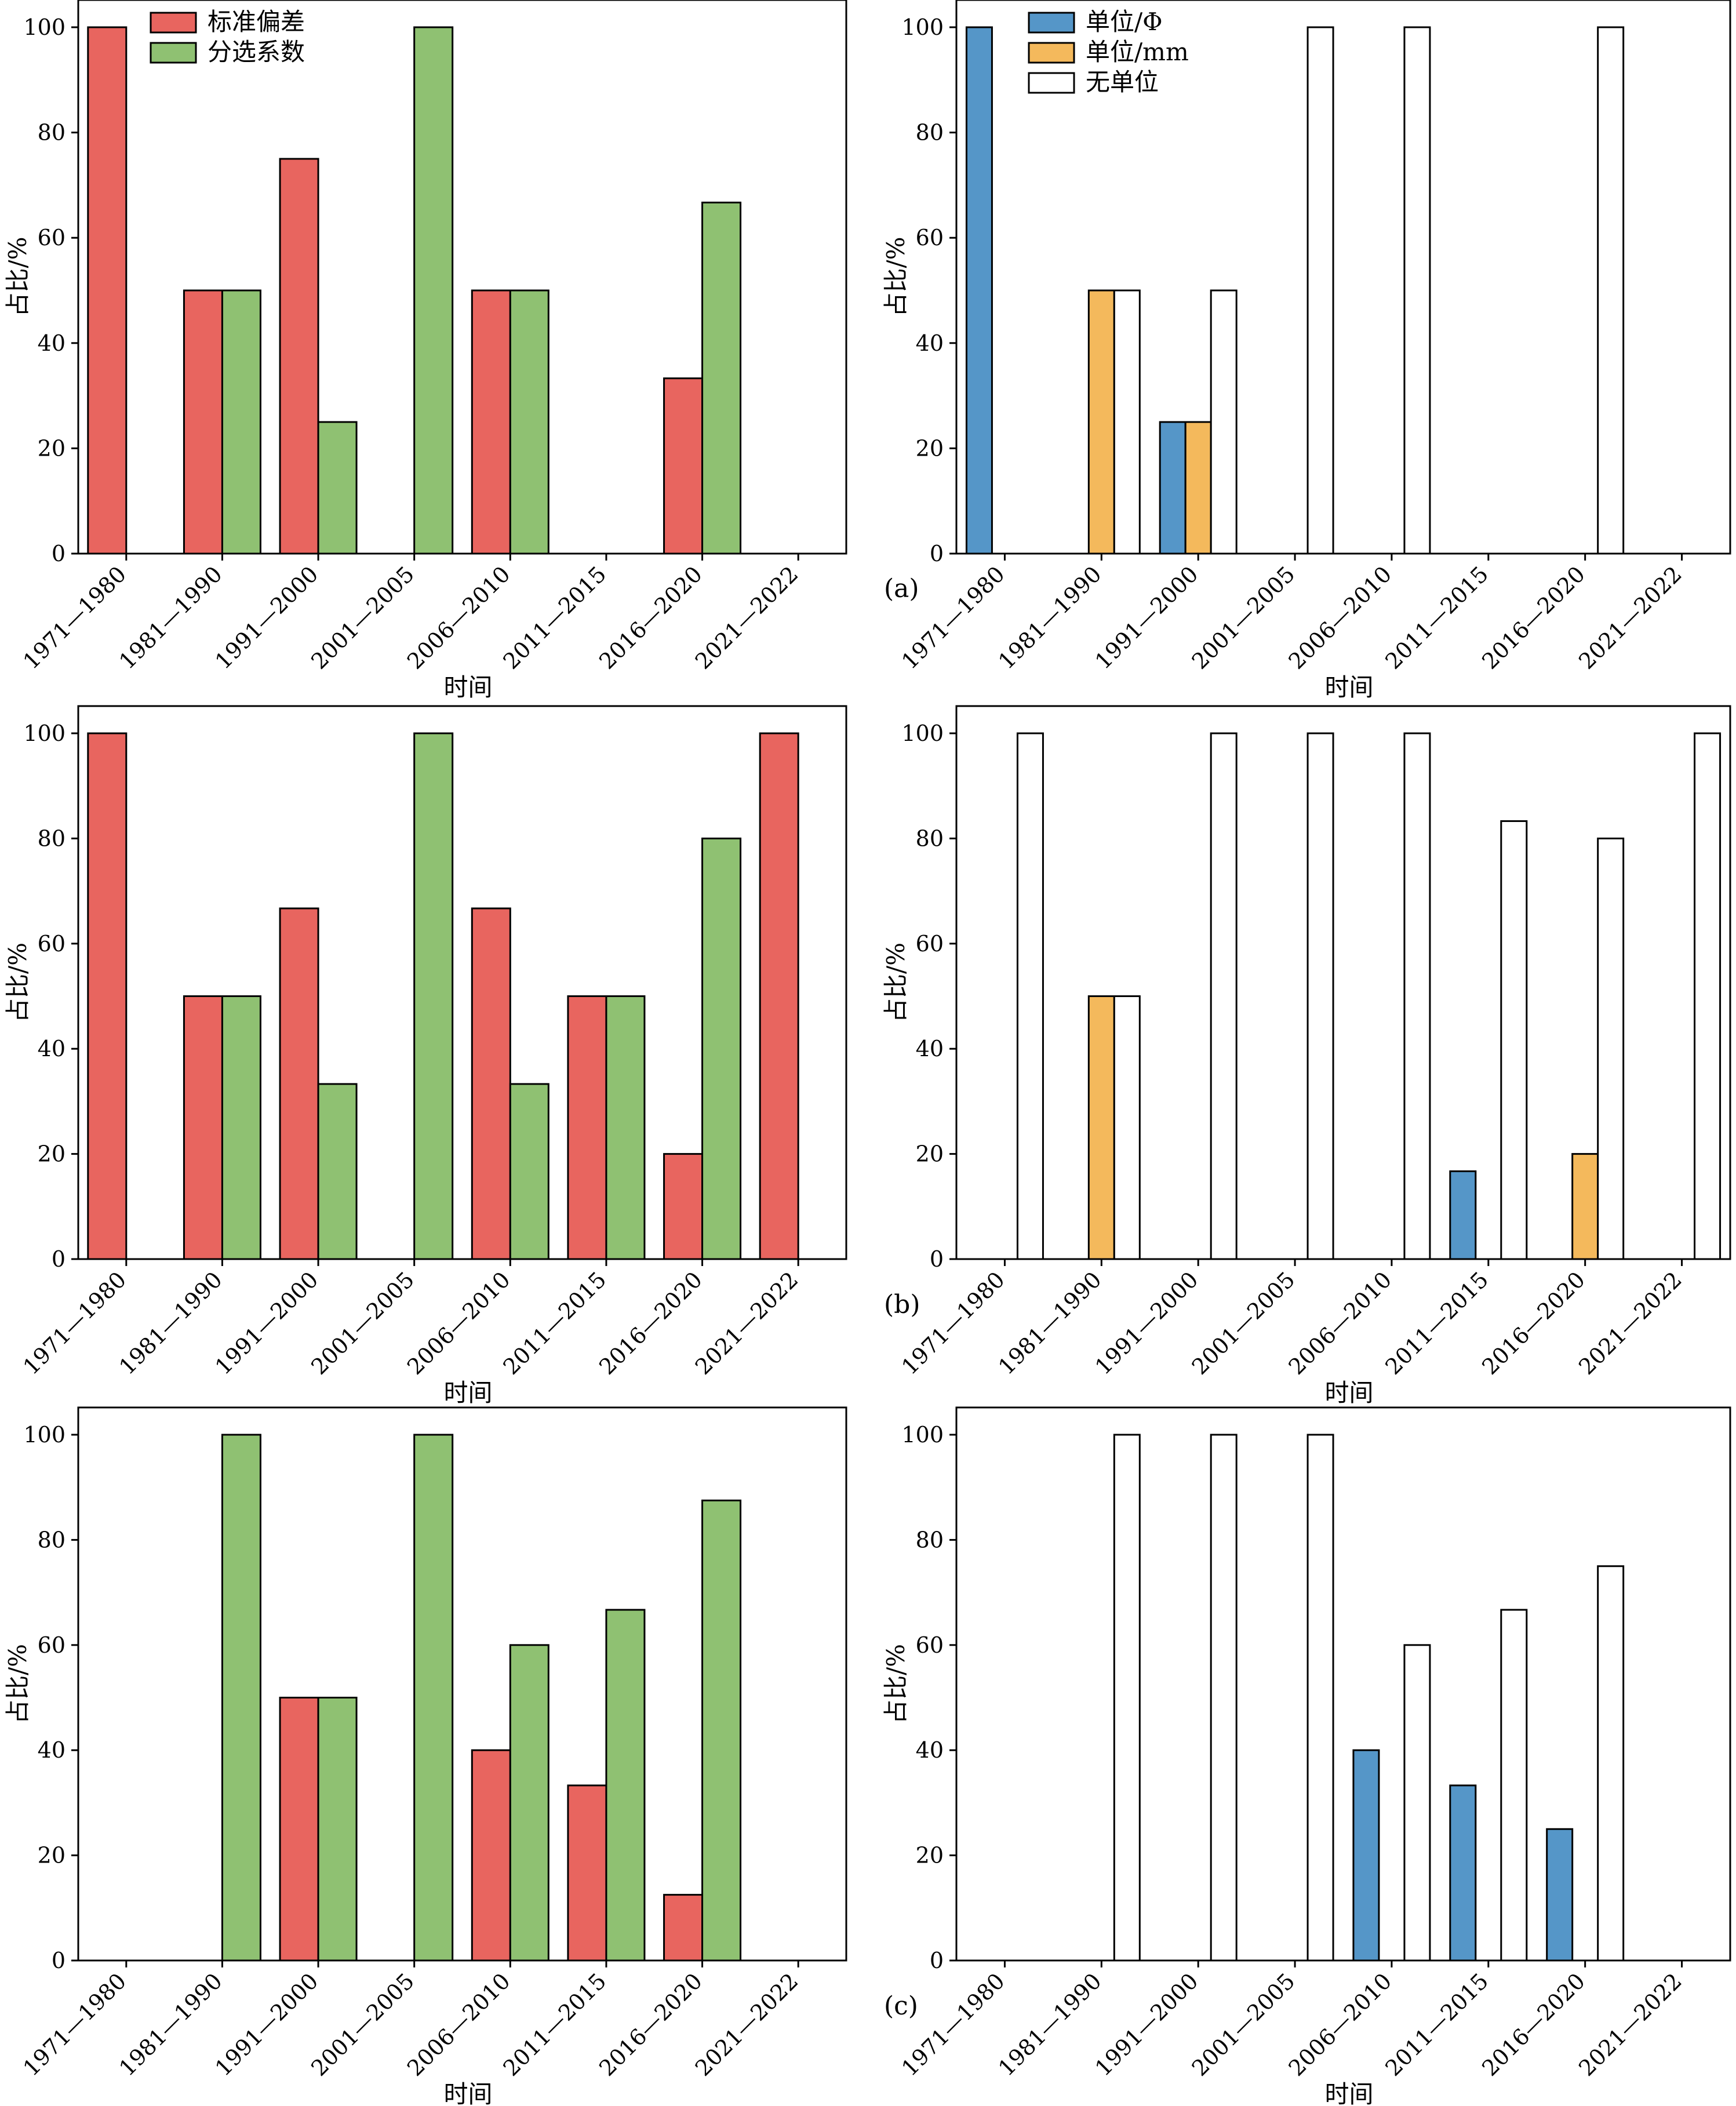 Image resolution: width=1736 pixels, height=2106 pixels. What do you see at coordinates (1631, 617) in the screenshot?
I see `x-tick-label-a-right-7: 2021—2022` at bounding box center [1631, 617].